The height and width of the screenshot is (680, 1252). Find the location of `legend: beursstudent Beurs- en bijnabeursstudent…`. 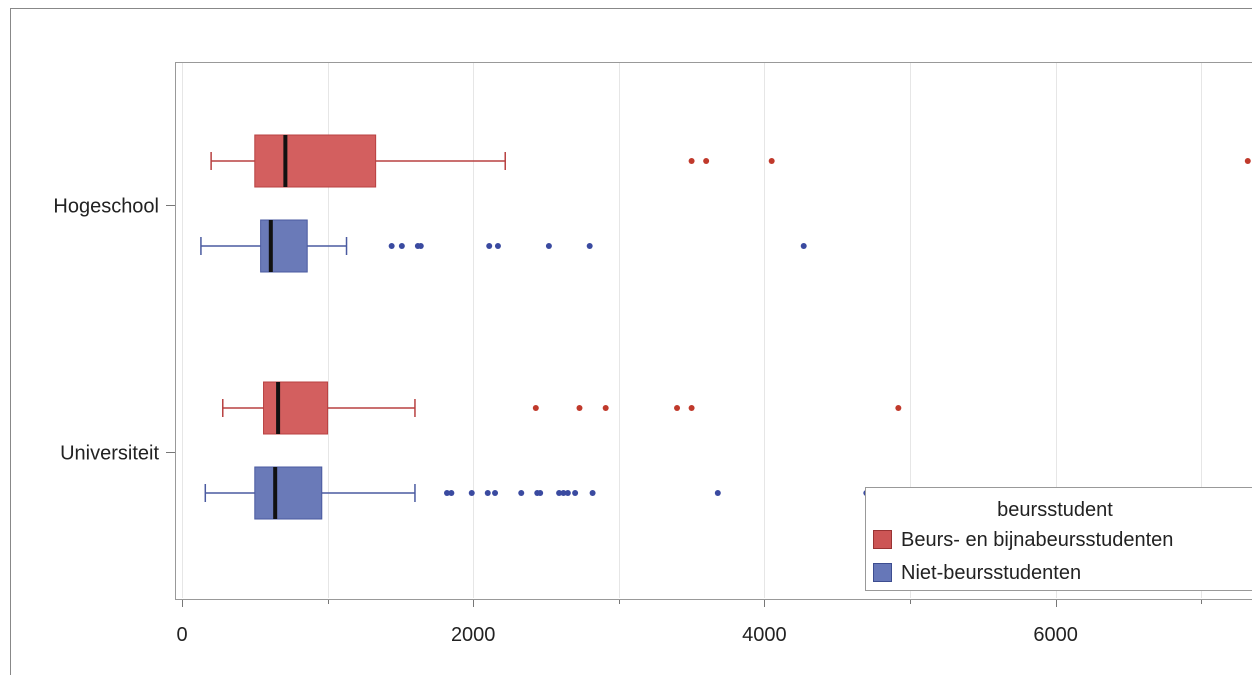

legend: beursstudent Beurs- en bijnabeursstudent… is located at coordinates (1059, 539).